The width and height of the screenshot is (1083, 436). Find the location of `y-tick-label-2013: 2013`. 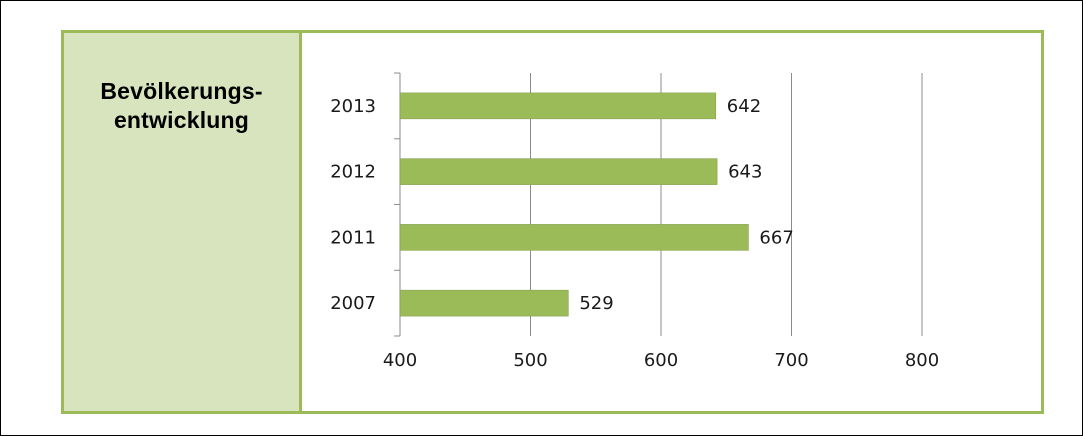

y-tick-label-2013: 2013 is located at coordinates (353, 106).